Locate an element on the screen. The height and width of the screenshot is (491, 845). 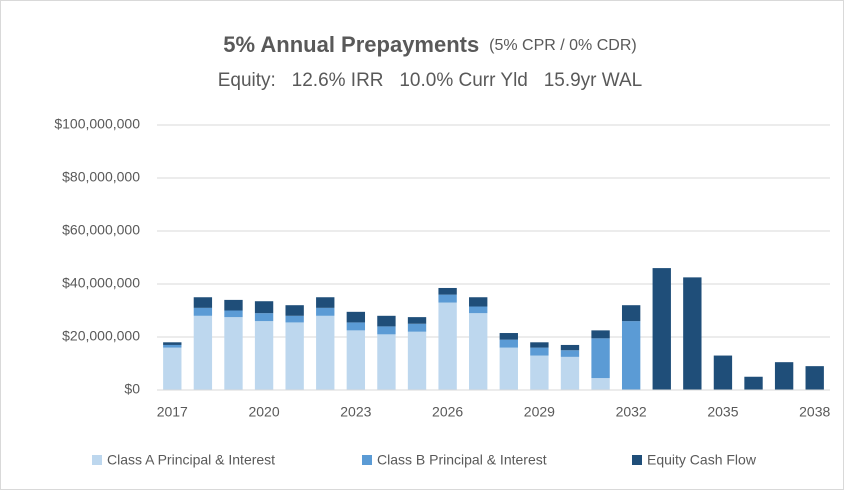
chart-title-group: 5% Annual Prepayments (5% CPR / 0% CDR) is located at coordinates (429, 44).